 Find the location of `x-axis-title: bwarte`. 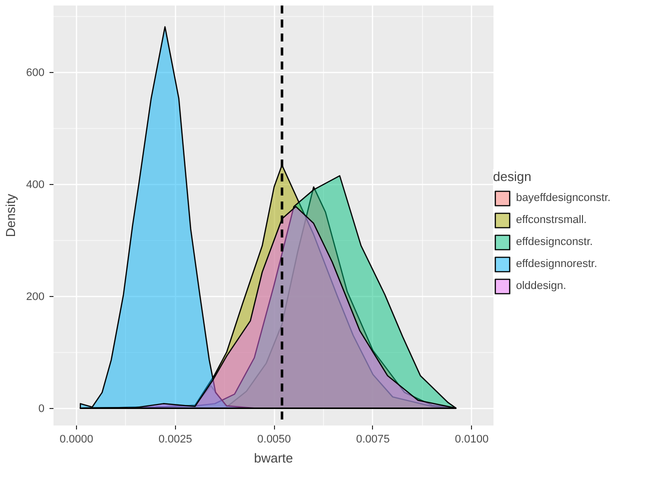

x-axis-title: bwarte is located at coordinates (274, 458).